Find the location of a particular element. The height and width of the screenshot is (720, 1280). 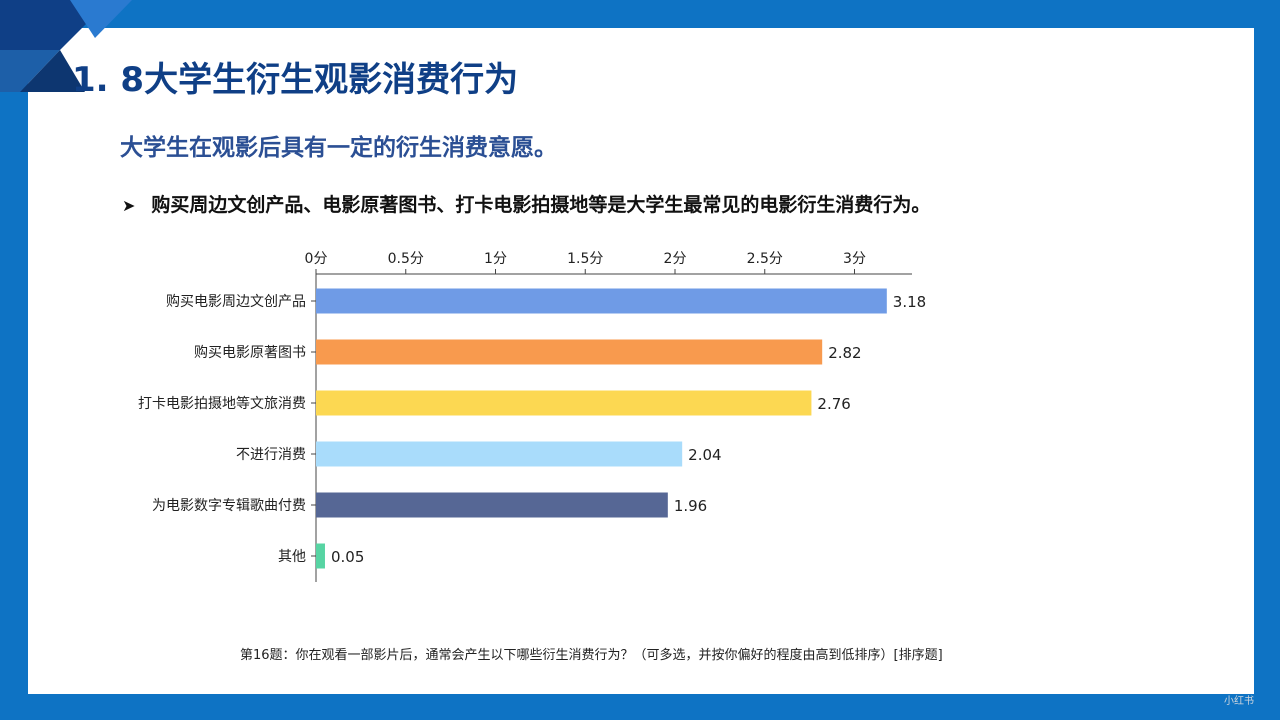

corner-decoration is located at coordinates (66, 46).